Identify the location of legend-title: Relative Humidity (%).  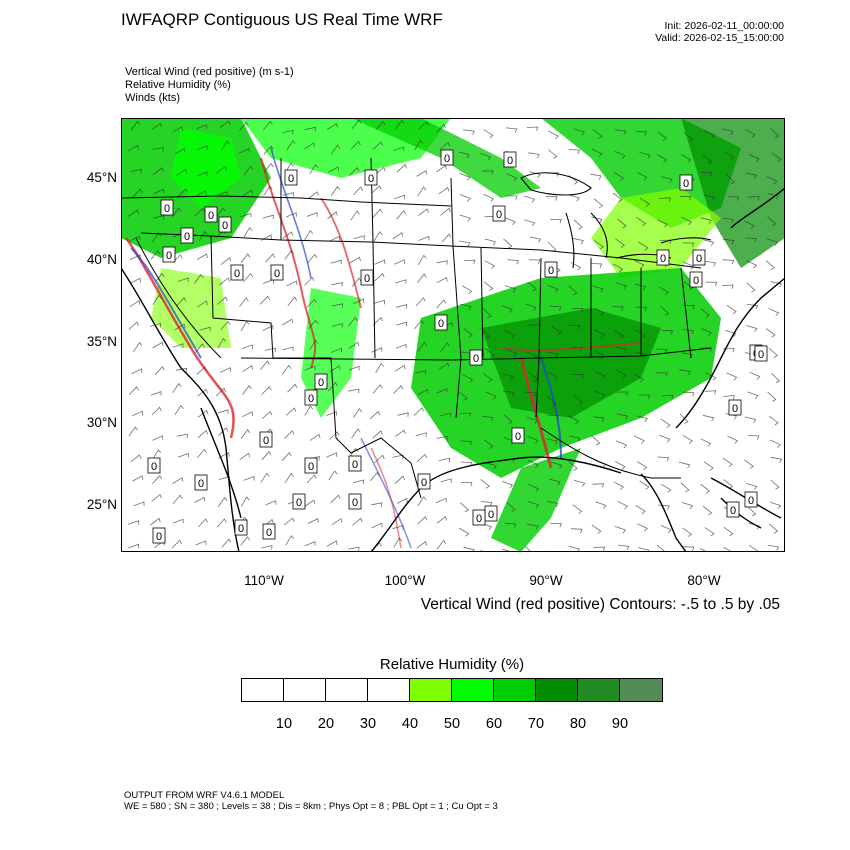
(452, 664).